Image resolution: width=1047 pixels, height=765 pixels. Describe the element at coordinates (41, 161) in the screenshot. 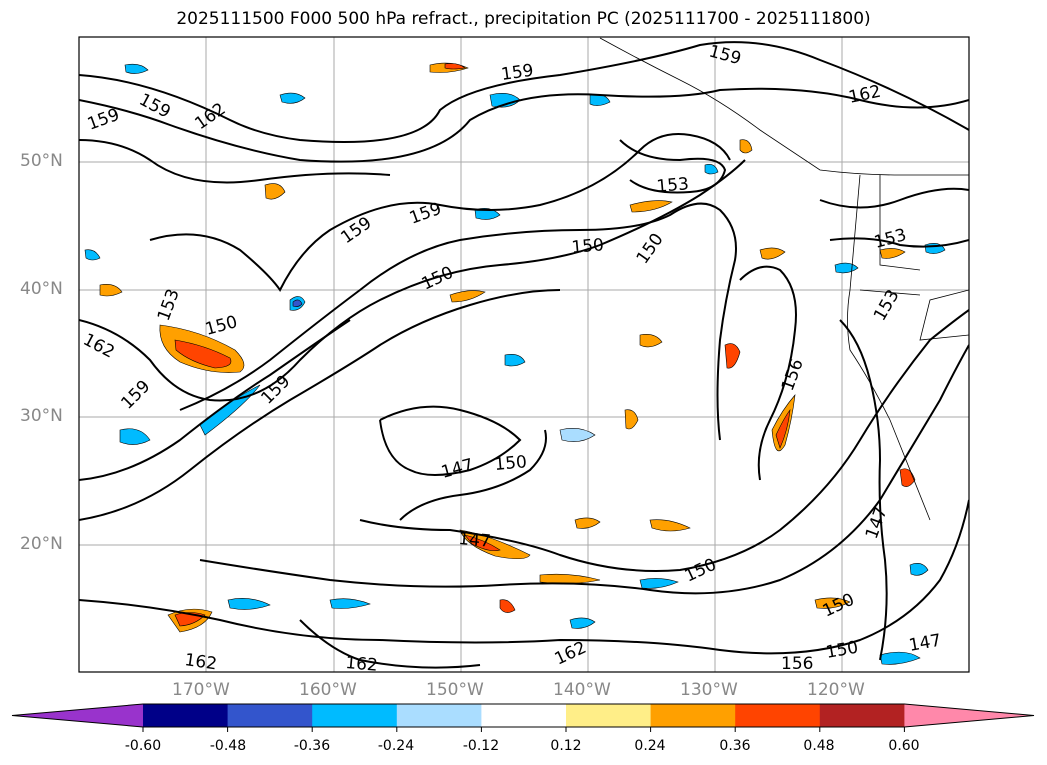

I see `lat-tick-label: 50°N` at that location.